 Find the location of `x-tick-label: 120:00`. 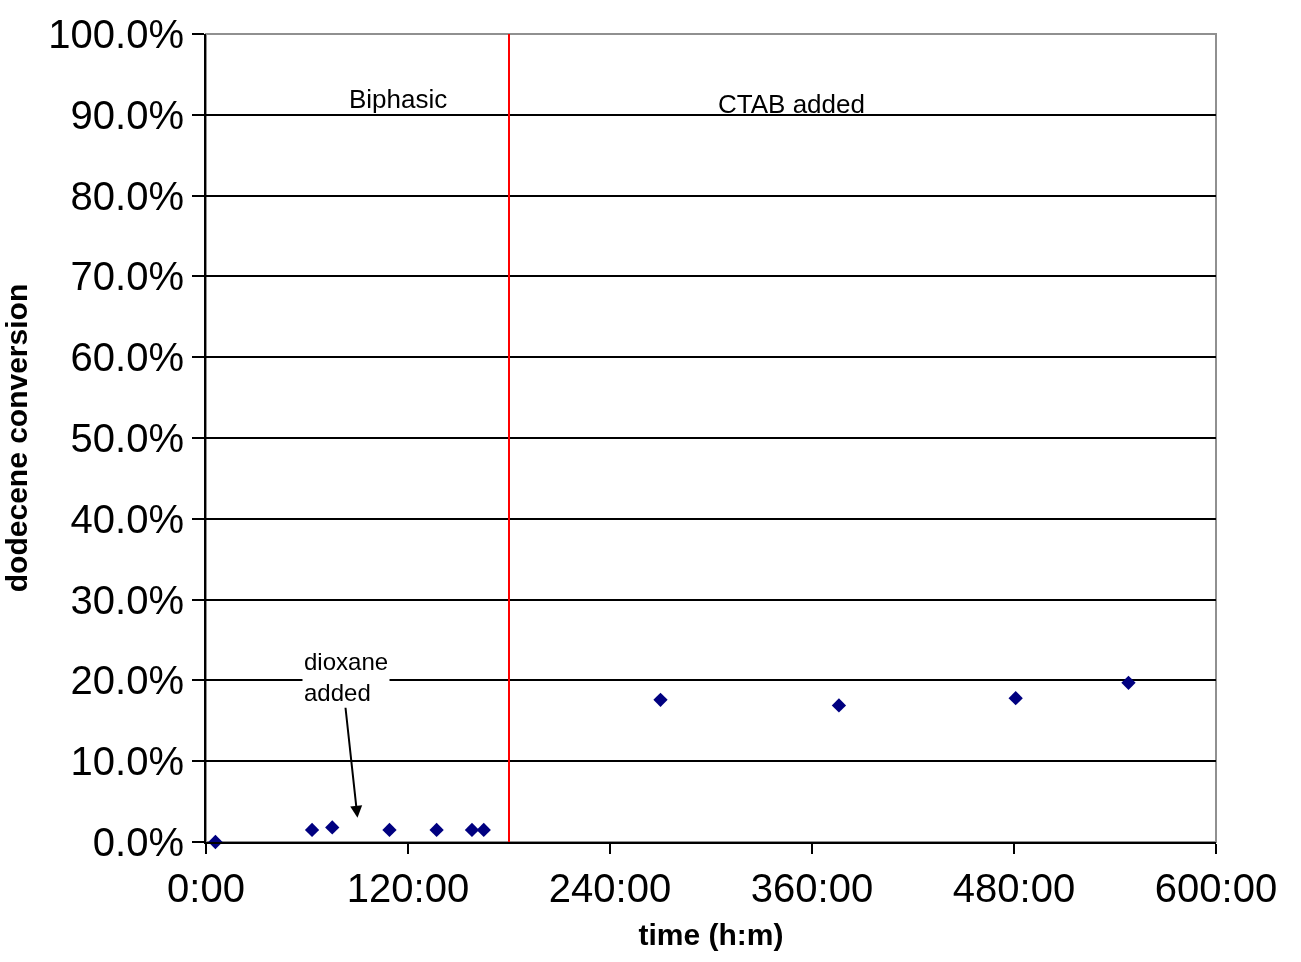

x-tick-label: 120:00 is located at coordinates (408, 888).